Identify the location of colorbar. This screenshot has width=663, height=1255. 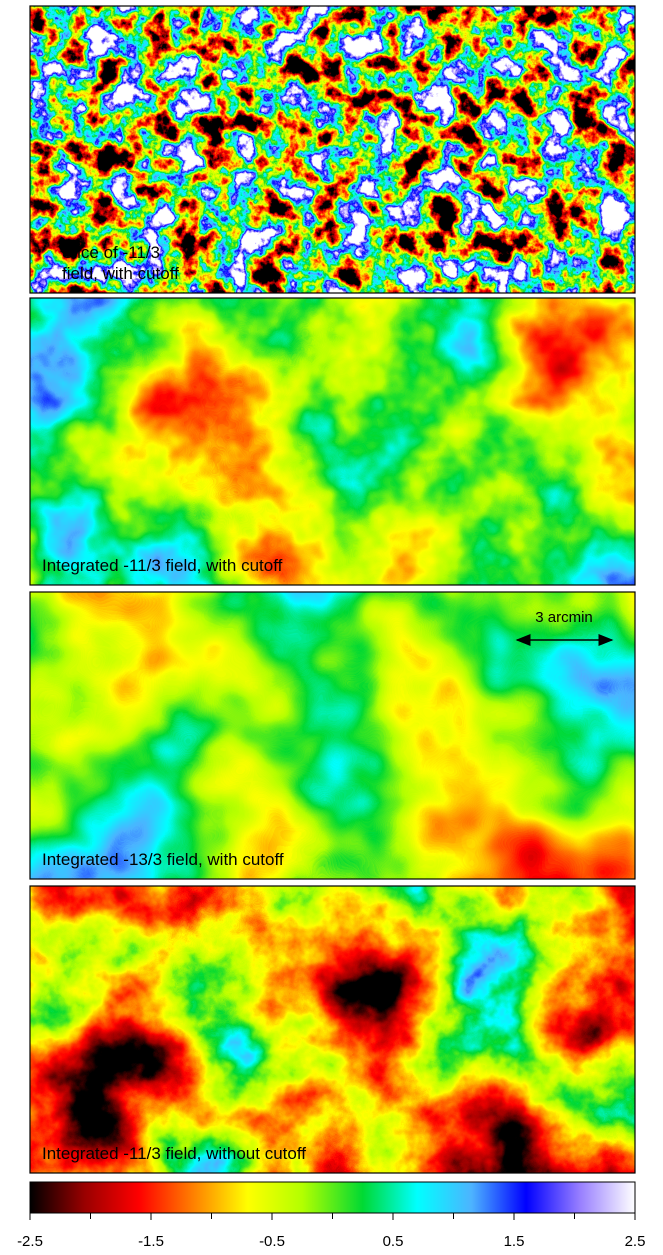
(332, 1197).